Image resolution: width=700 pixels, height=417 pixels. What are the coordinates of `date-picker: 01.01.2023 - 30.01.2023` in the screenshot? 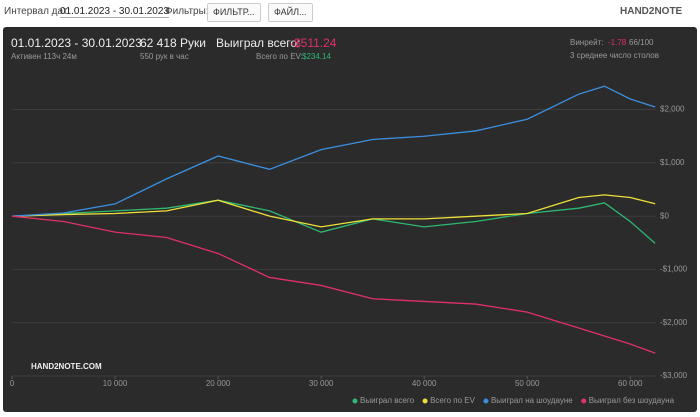 It's located at (114, 12).